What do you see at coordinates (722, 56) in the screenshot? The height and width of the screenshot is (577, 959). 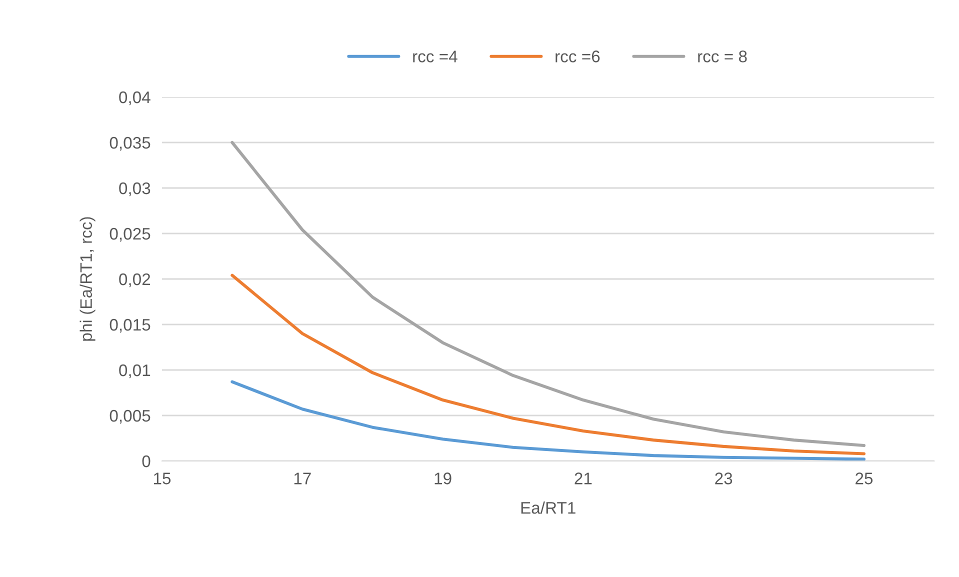 I see `legend-label: rcc = 8` at bounding box center [722, 56].